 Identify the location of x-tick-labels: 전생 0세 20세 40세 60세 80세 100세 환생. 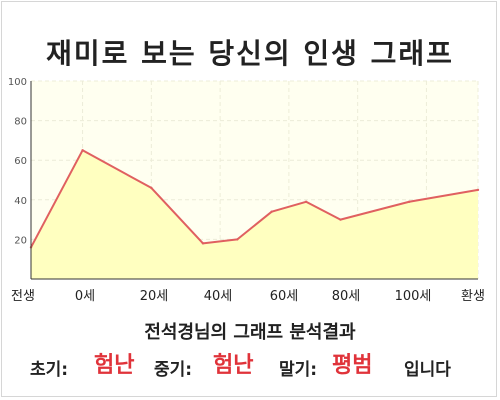
(248, 296).